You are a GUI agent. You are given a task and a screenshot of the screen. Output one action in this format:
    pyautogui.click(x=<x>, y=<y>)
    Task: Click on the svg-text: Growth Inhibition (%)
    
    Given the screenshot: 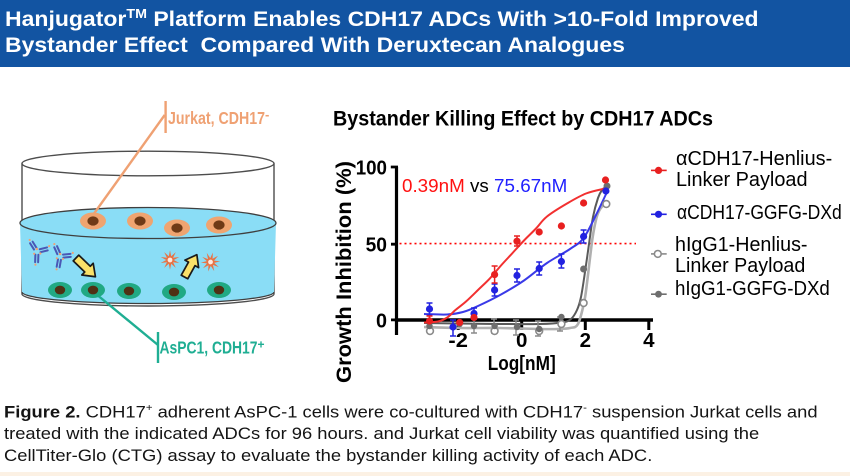 What is the action you would take?
    pyautogui.click(x=344, y=272)
    